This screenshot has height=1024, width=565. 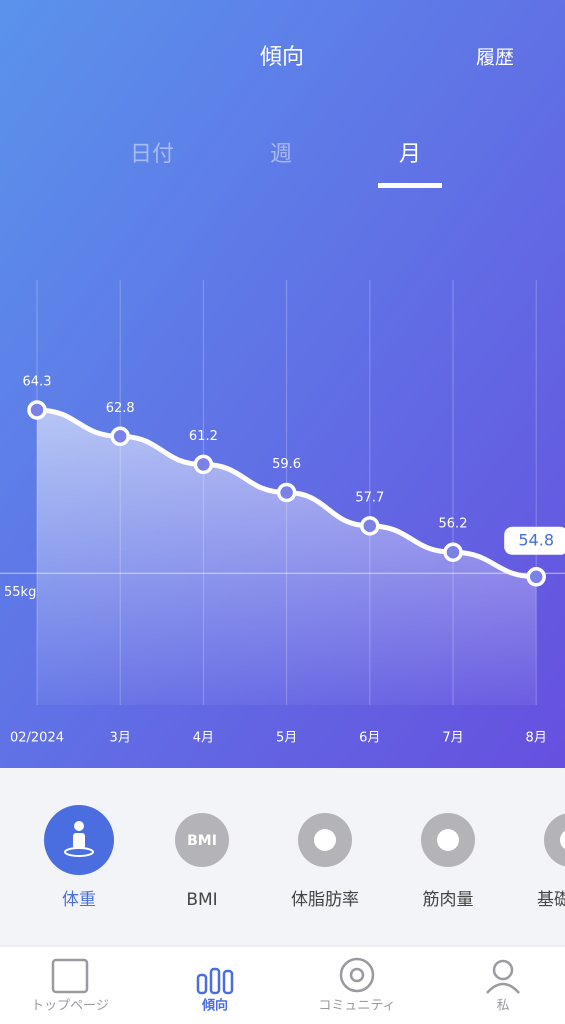 I want to click on metric-label: BMI, so click(x=201, y=900).